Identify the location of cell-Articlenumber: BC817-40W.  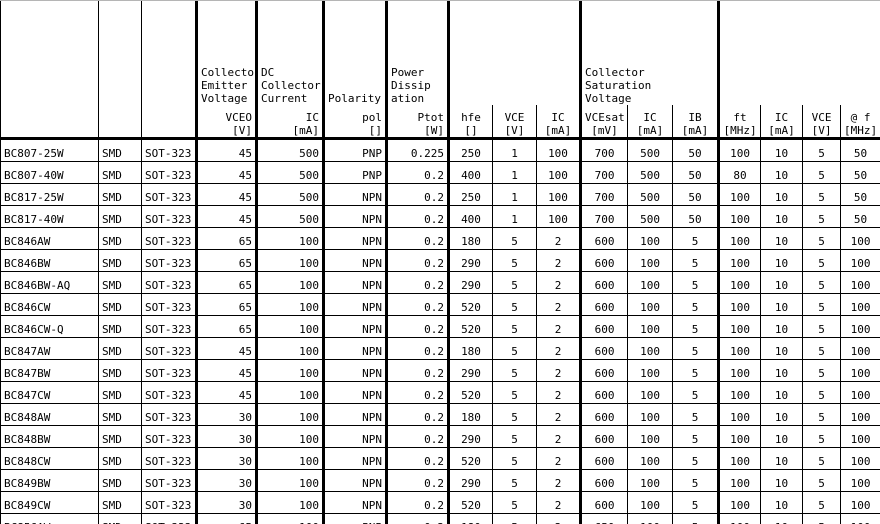
(49, 216).